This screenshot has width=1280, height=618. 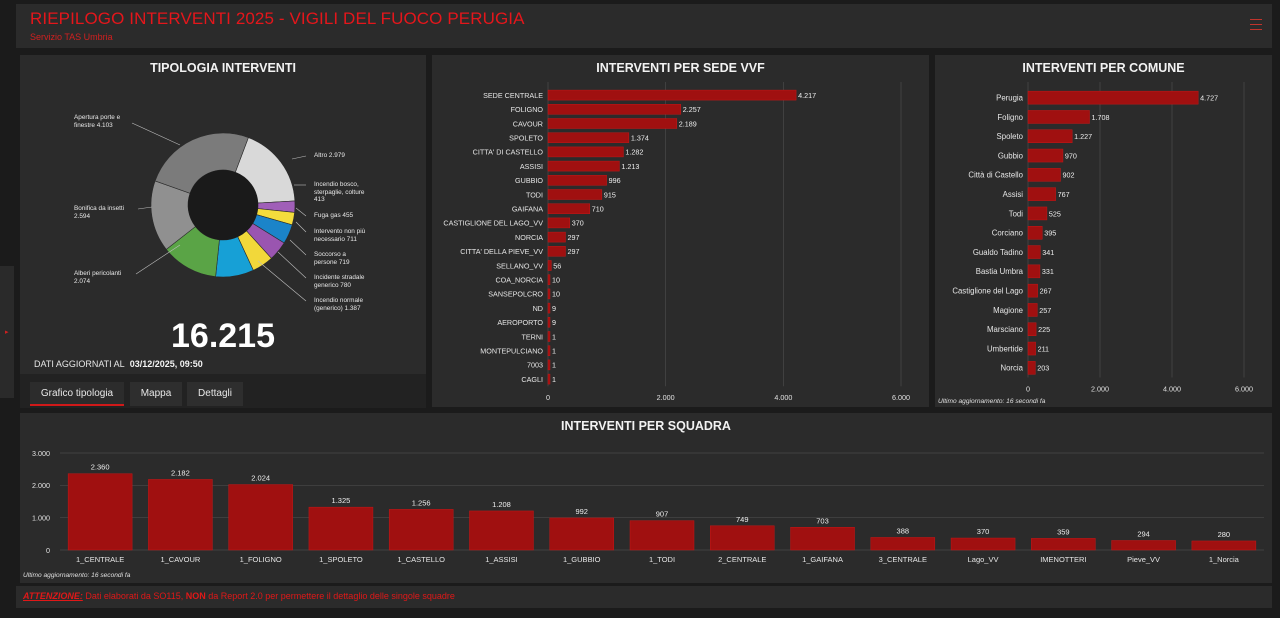 What do you see at coordinates (903, 544) in the screenshot?
I see `bar-3-centrale` at bounding box center [903, 544].